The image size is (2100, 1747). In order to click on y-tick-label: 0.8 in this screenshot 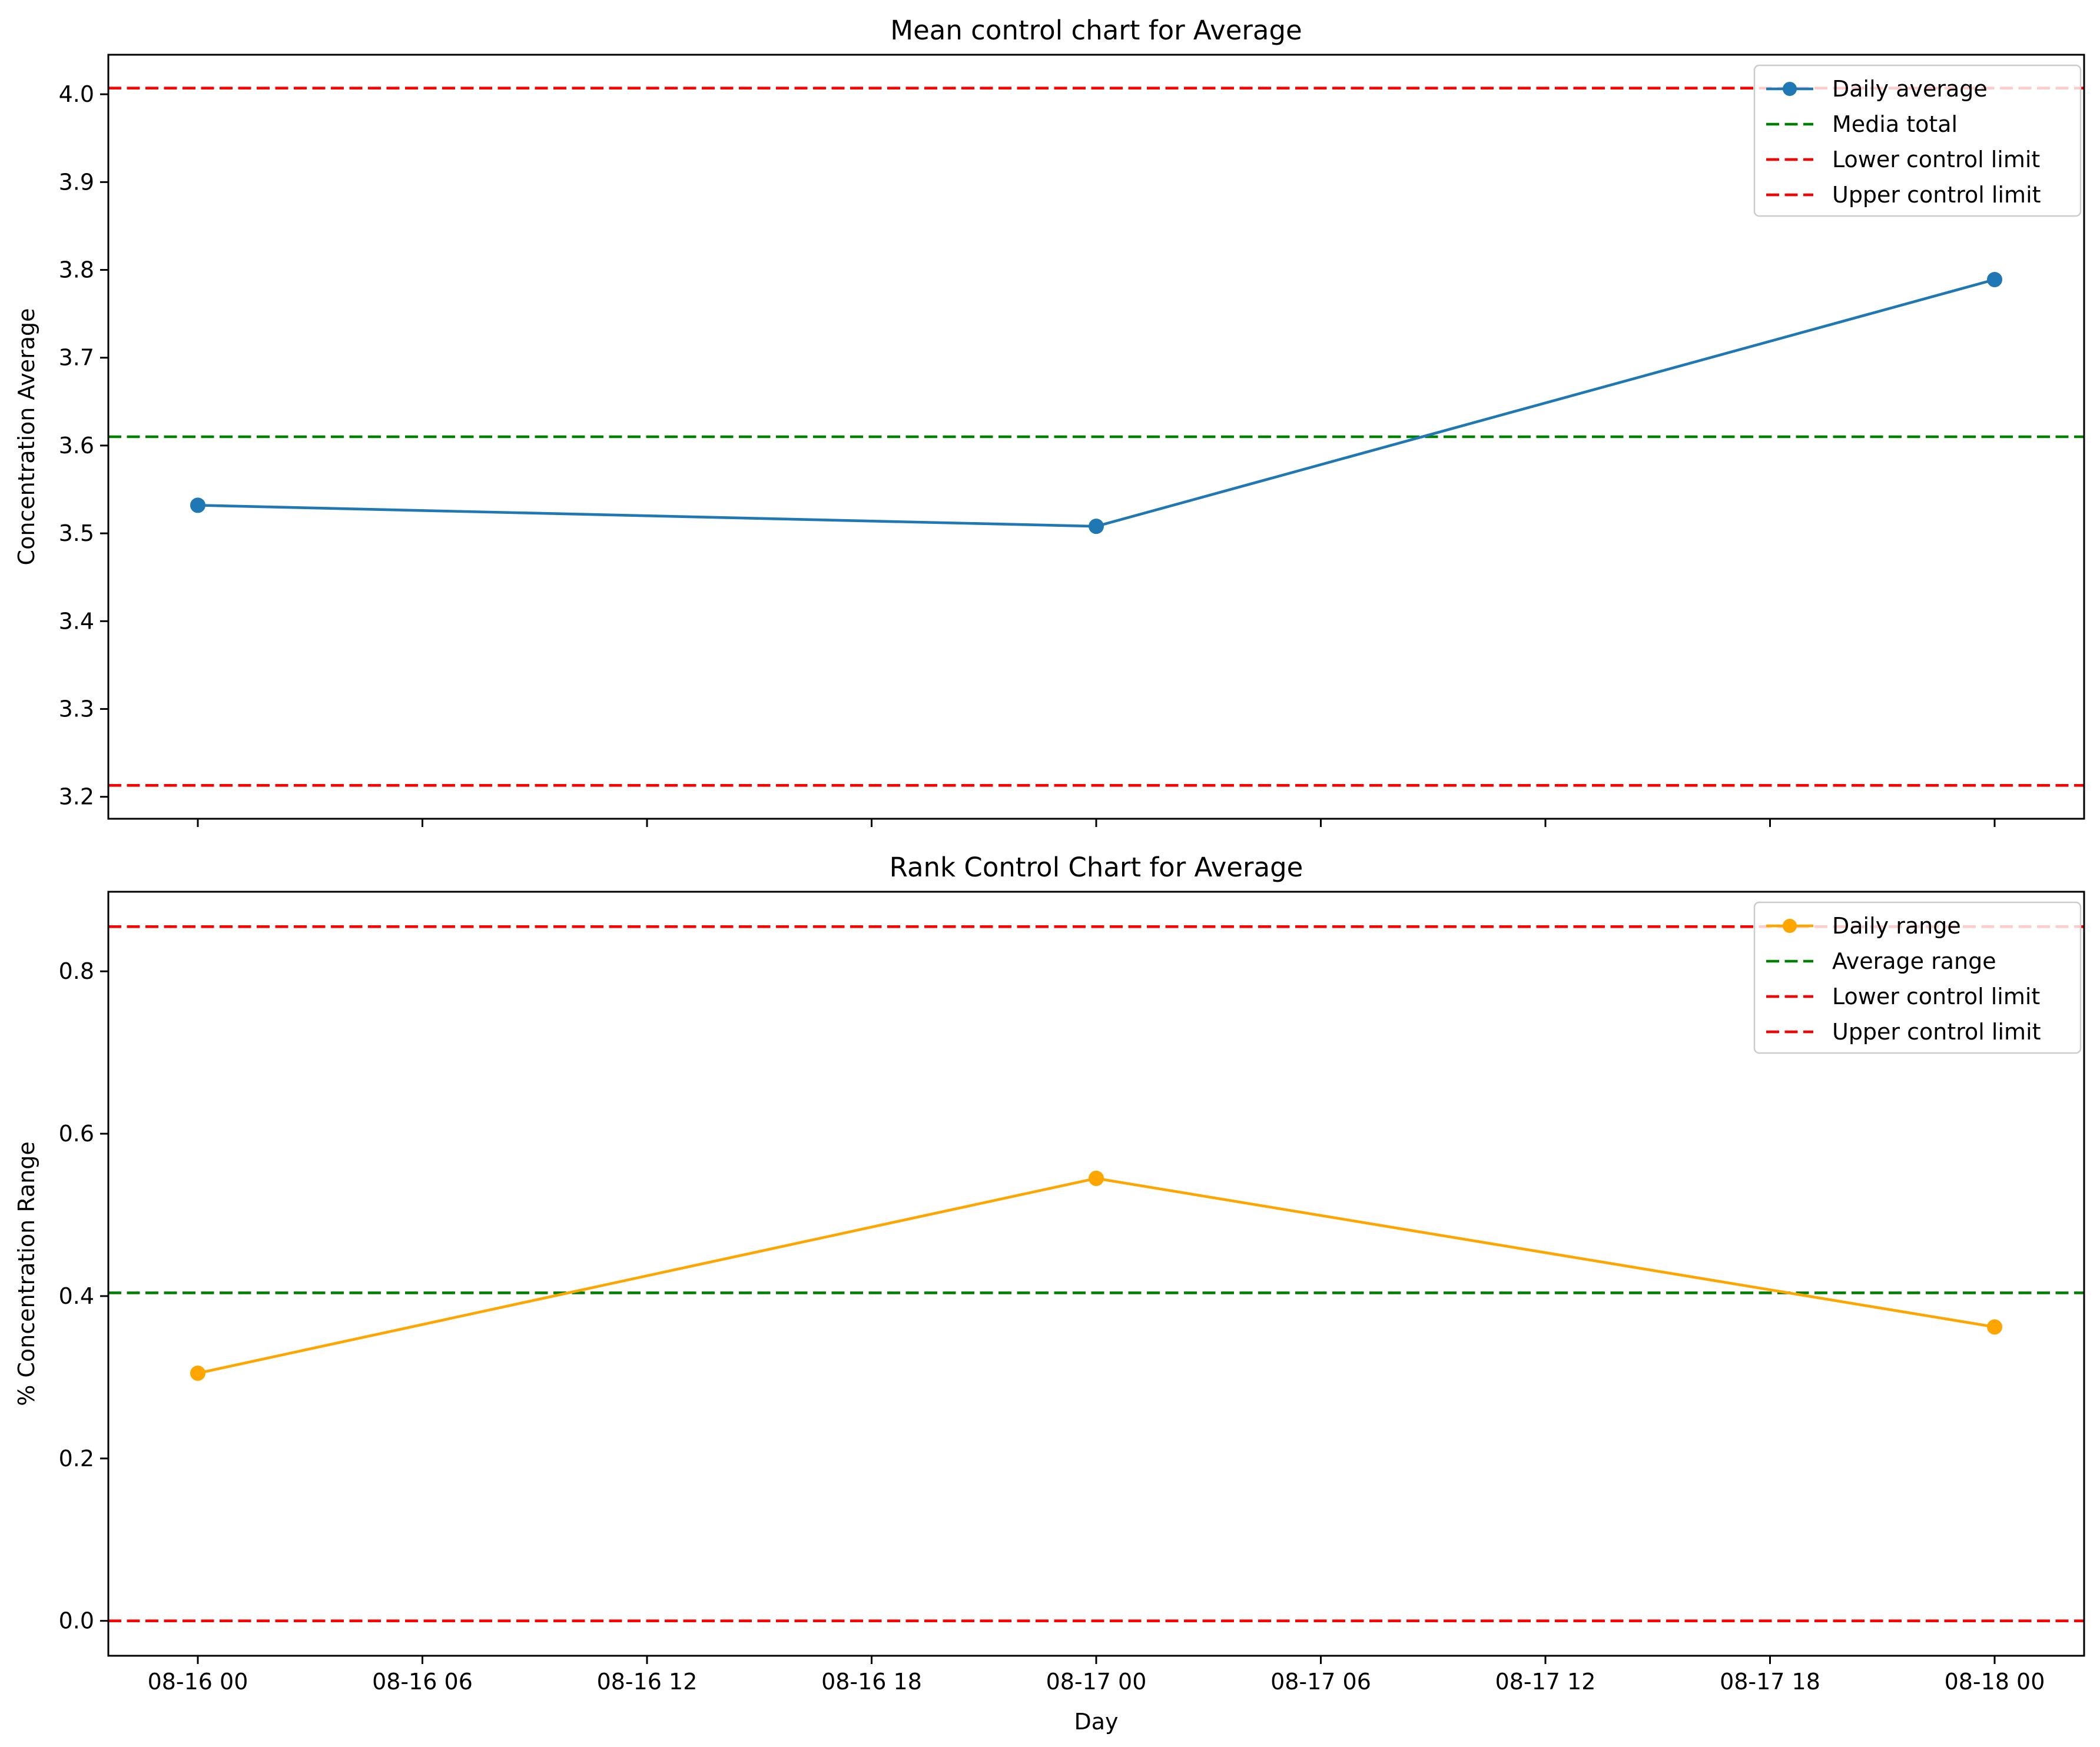, I will do `click(76, 971)`.